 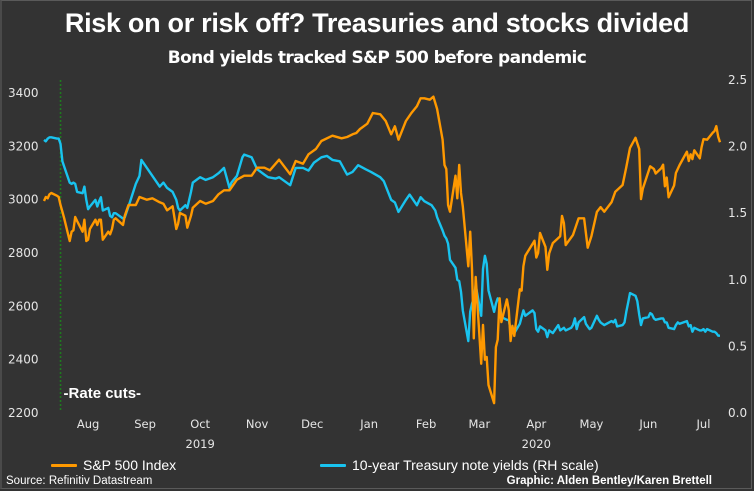 I want to click on x-tick-label: Jun, so click(x=647, y=424).